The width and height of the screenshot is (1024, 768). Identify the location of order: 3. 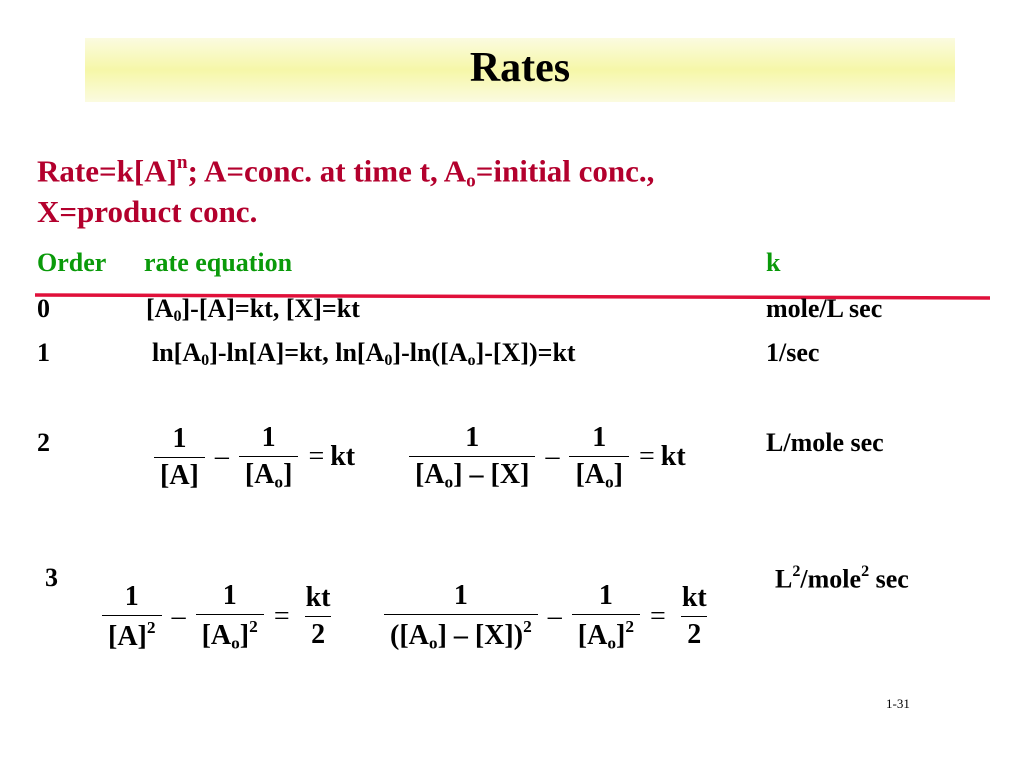
(51, 577).